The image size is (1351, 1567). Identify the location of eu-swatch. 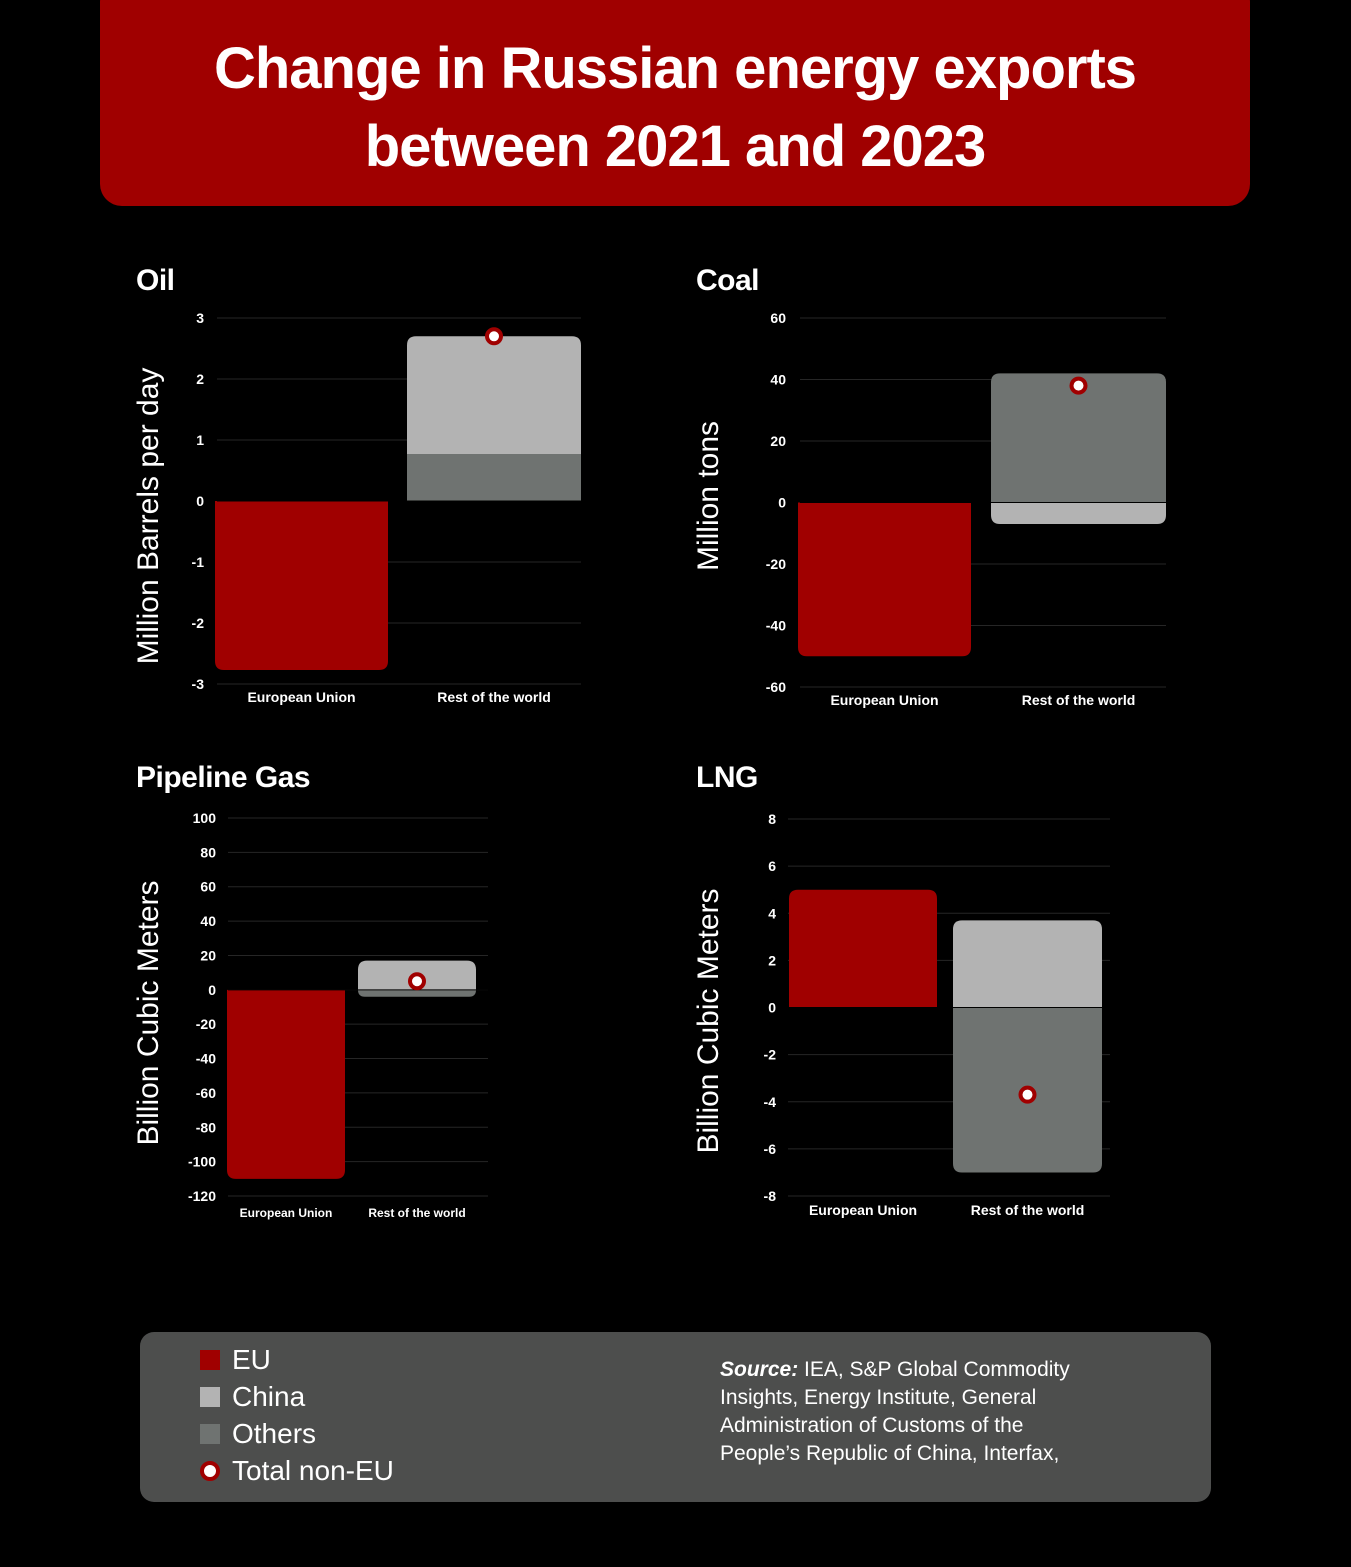
(210, 1360).